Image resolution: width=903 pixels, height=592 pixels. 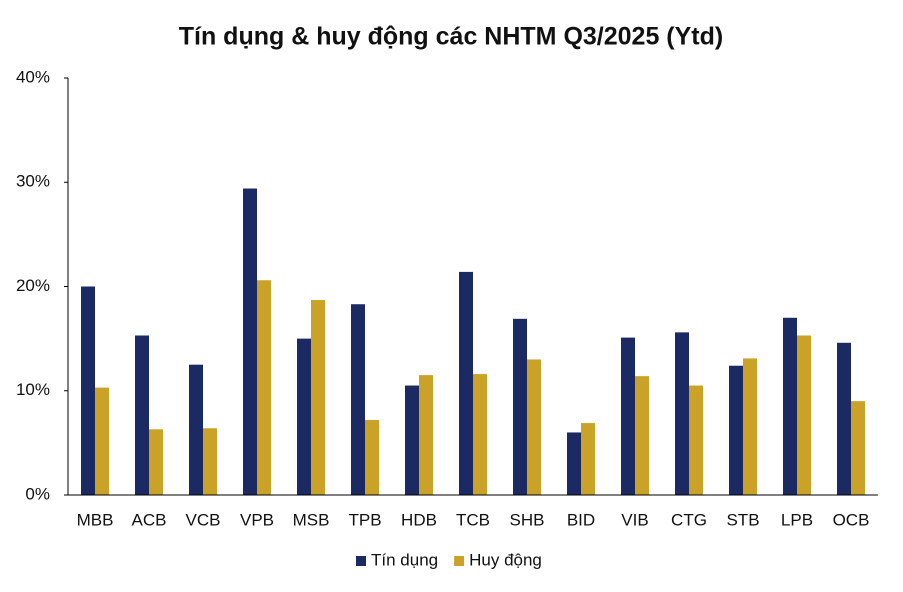 I want to click on x-tick-label: OCB, so click(x=851, y=519).